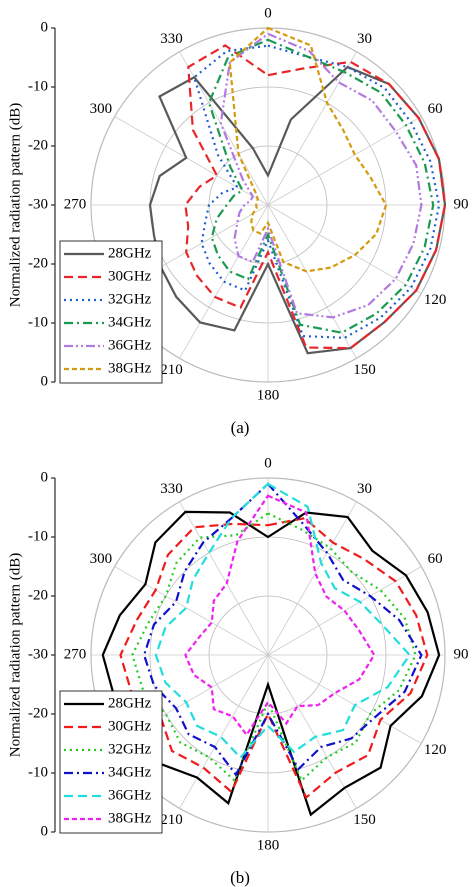 This screenshot has width=474, height=887. Describe the element at coordinates (240, 877) in the screenshot. I see `caption: (b)` at that location.